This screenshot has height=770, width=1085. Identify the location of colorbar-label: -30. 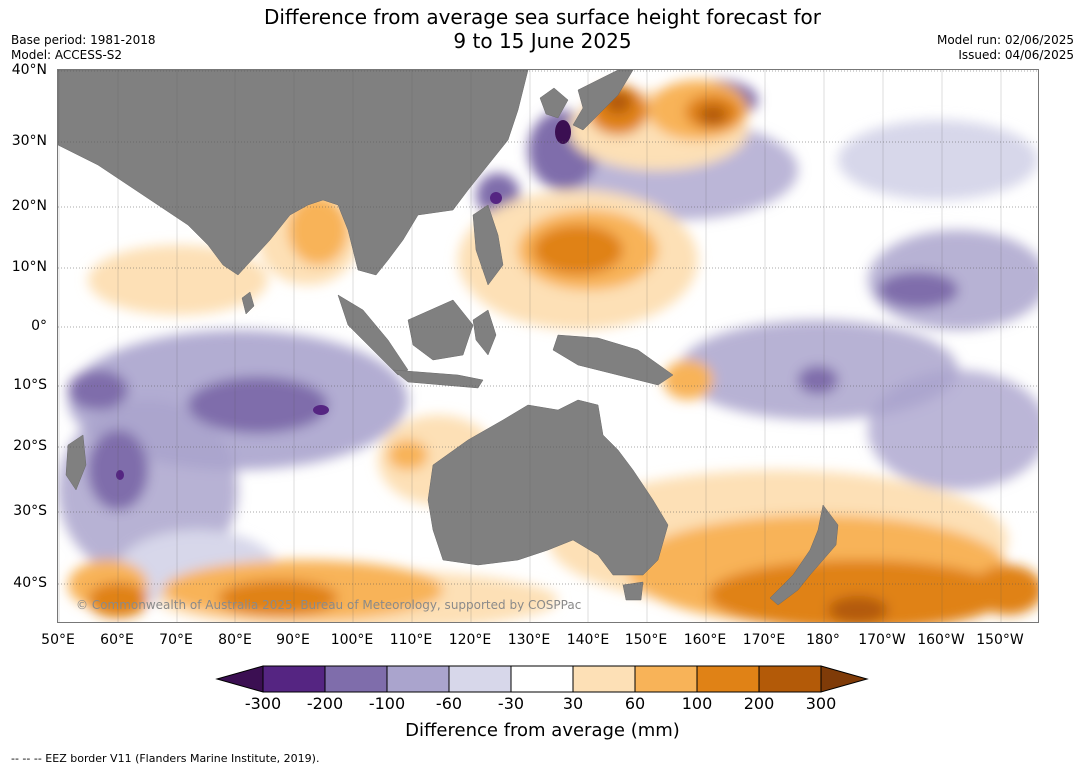
(511, 703).